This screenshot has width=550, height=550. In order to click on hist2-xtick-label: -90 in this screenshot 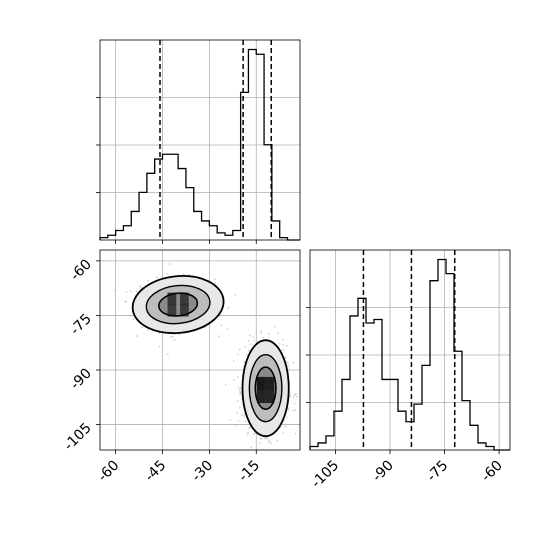, I will do `click(382, 471)`.